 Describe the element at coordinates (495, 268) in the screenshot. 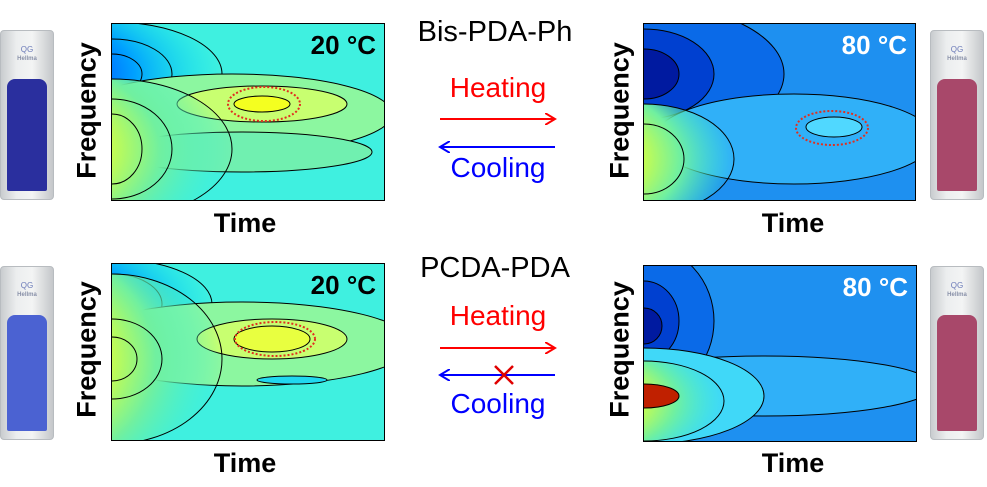

I see `compound-title: PCDA-PDA` at that location.